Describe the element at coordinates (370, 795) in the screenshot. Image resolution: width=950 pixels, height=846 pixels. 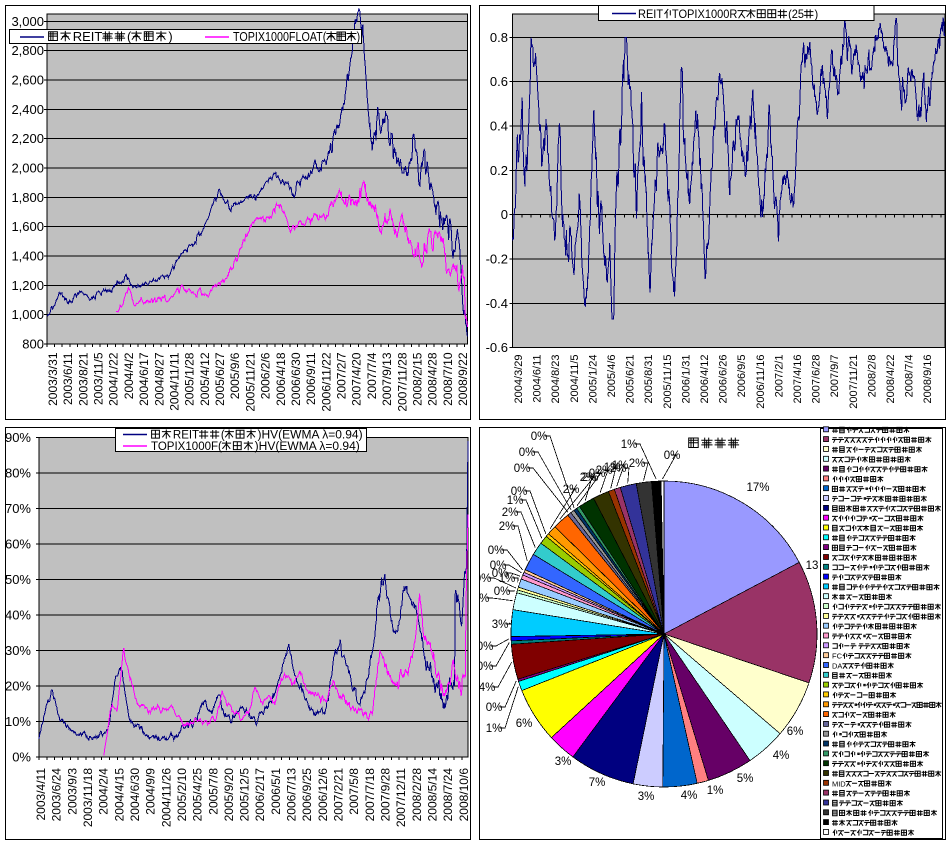
I see `svg-text: 2007/7/18` at that location.